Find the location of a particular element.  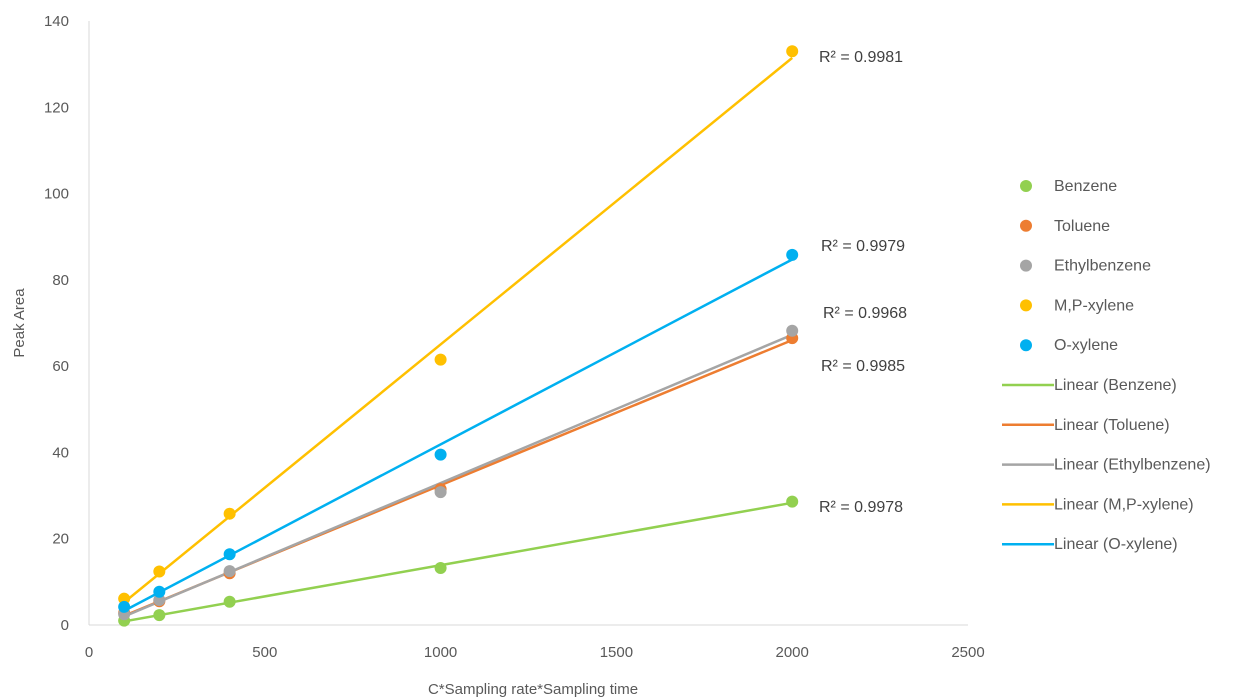

x-tick-label: 0 is located at coordinates (89, 652).